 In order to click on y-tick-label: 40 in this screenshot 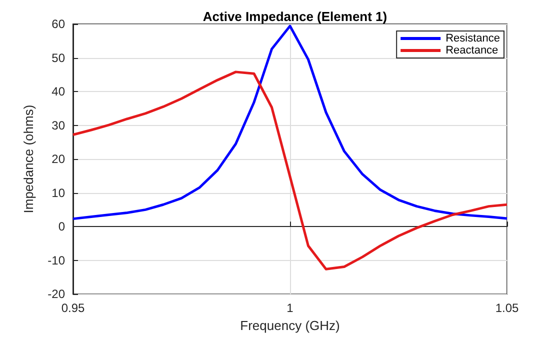, I will do `click(59, 91)`.